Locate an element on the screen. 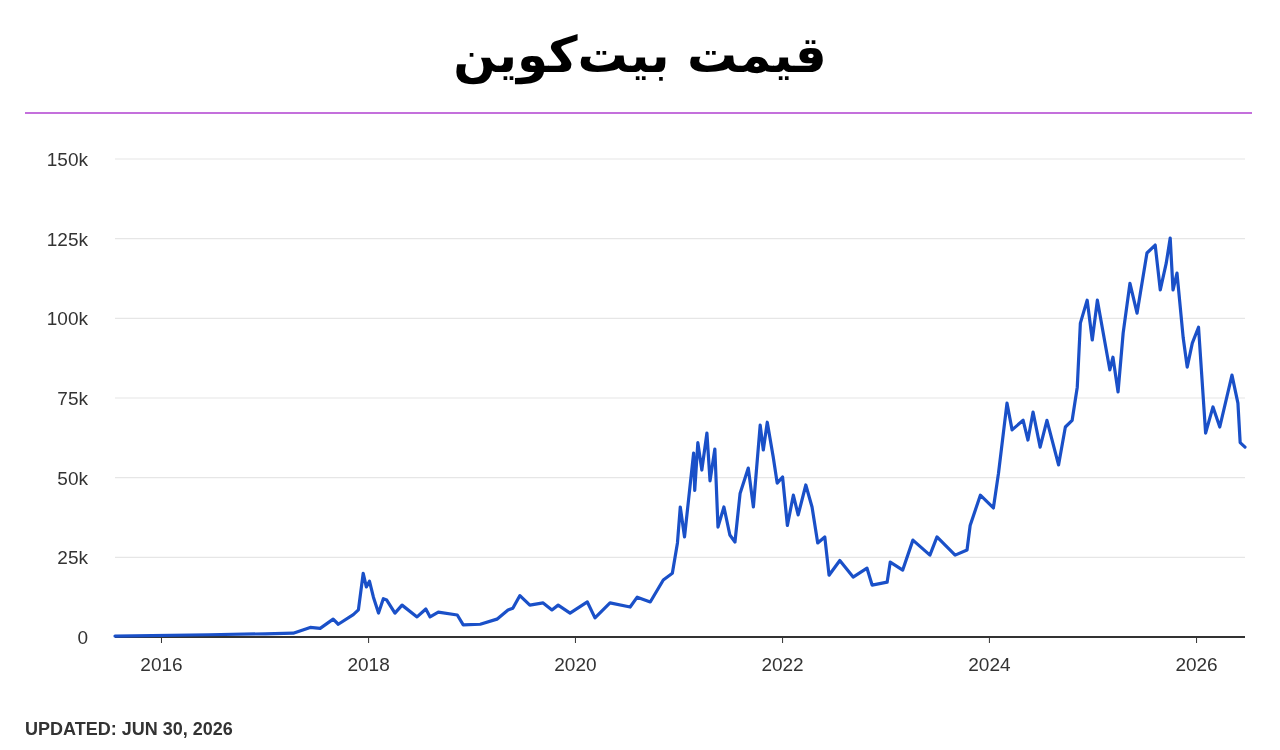 This screenshot has height=750, width=1280. y-tick-label: 150k is located at coordinates (67, 159).